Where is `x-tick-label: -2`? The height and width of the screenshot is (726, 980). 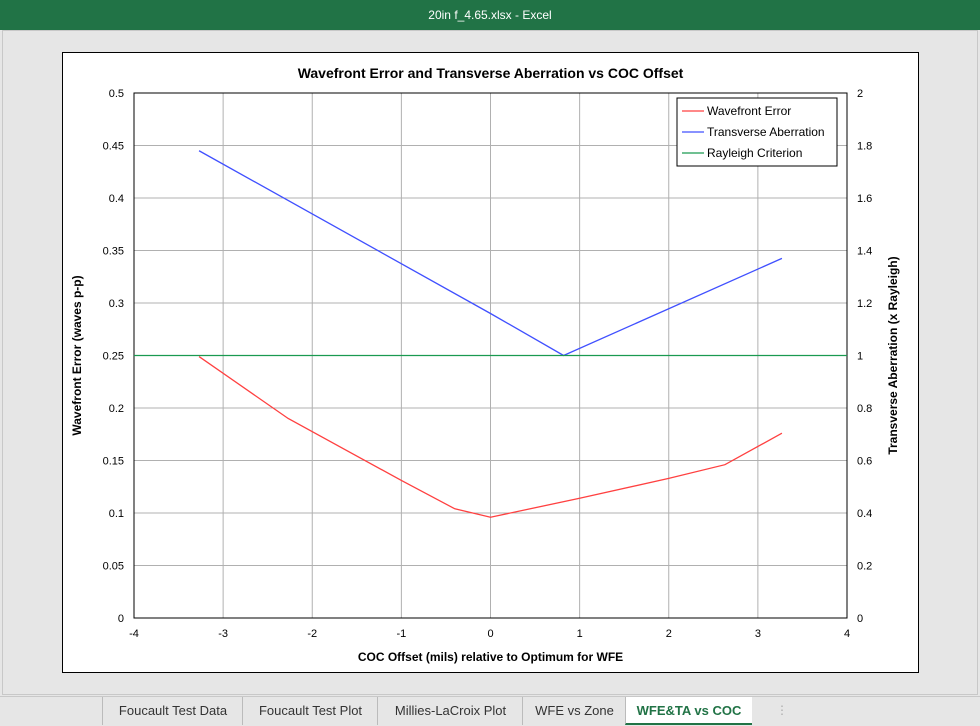 x-tick-label: -2 is located at coordinates (312, 634).